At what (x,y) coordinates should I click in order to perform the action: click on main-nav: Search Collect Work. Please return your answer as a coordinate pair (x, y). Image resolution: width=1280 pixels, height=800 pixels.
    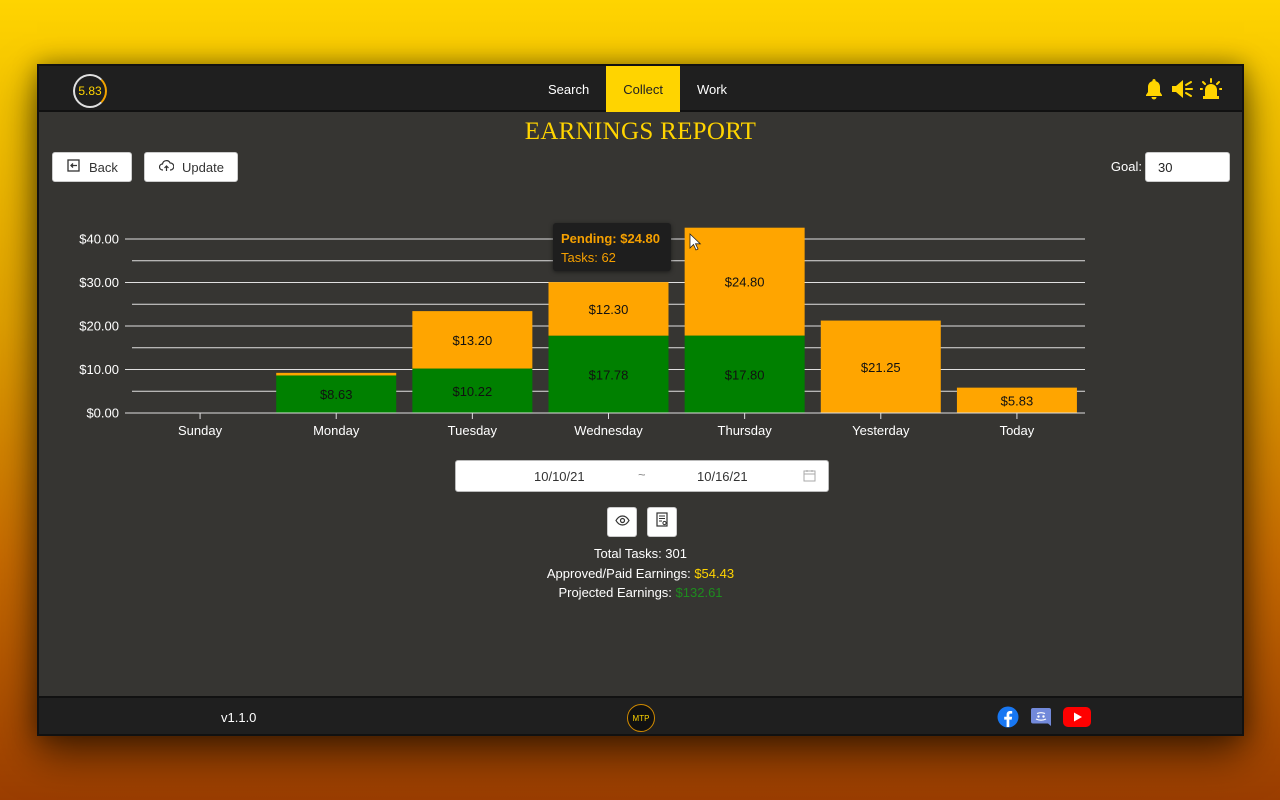
    Looking at the image, I should click on (637, 89).